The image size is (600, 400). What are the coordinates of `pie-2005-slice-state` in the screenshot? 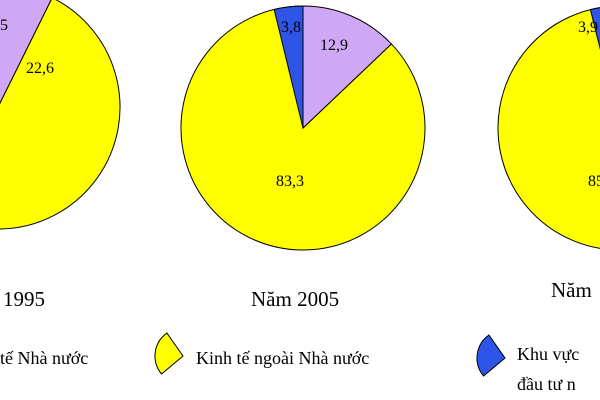 It's located at (347, 67).